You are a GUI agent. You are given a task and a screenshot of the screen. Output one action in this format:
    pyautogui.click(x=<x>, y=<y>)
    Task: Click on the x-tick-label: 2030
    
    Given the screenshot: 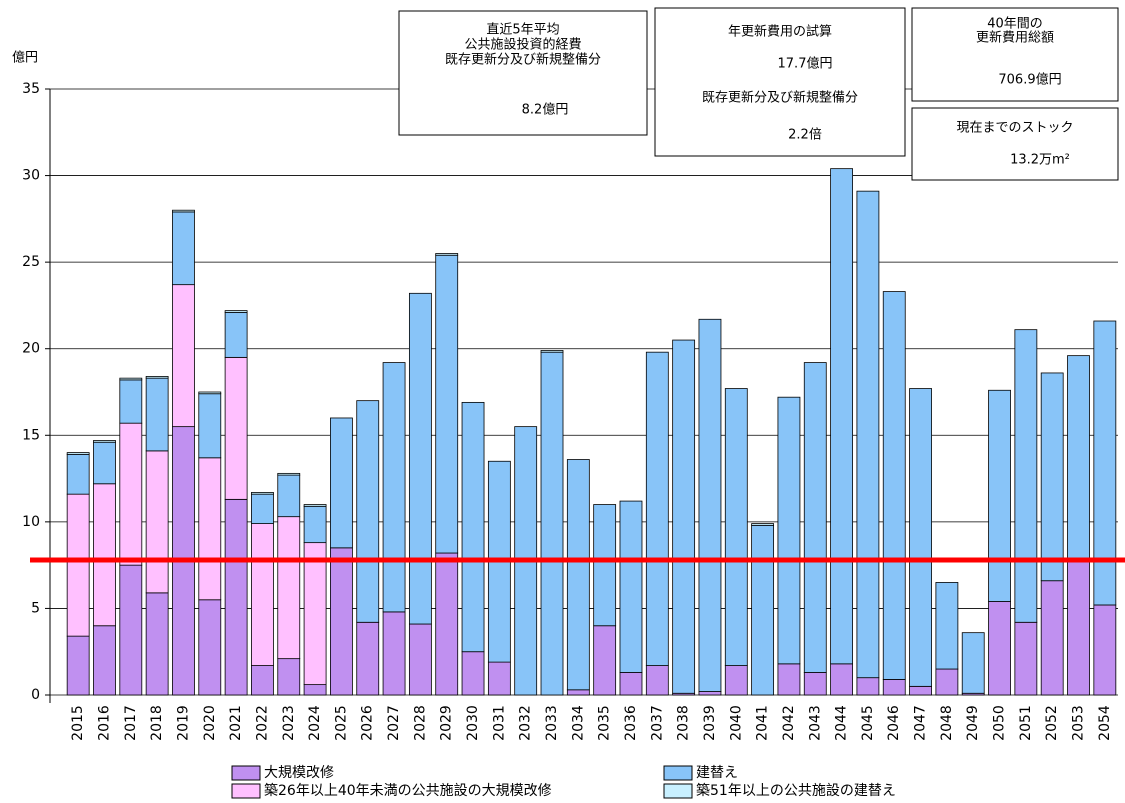 What is the action you would take?
    pyautogui.click(x=473, y=723)
    